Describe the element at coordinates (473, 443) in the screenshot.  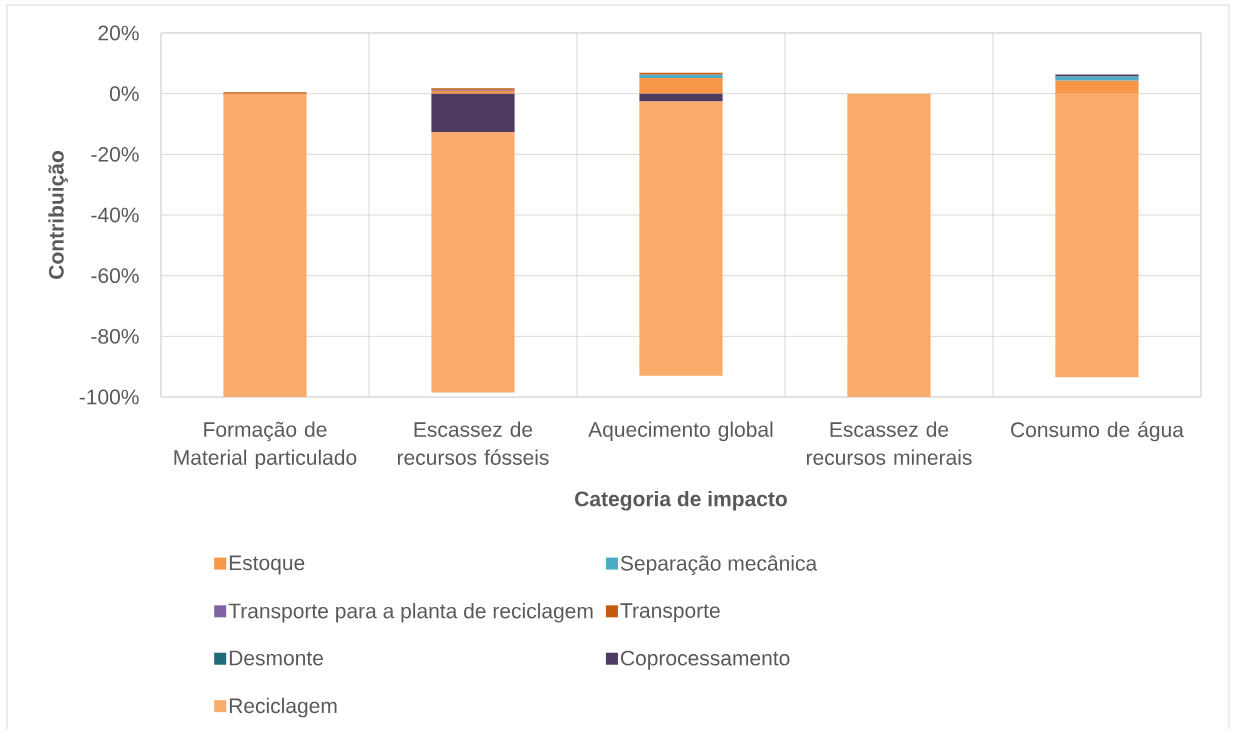
I see `x-tick-label: Escassez de recursos fósseis` at that location.